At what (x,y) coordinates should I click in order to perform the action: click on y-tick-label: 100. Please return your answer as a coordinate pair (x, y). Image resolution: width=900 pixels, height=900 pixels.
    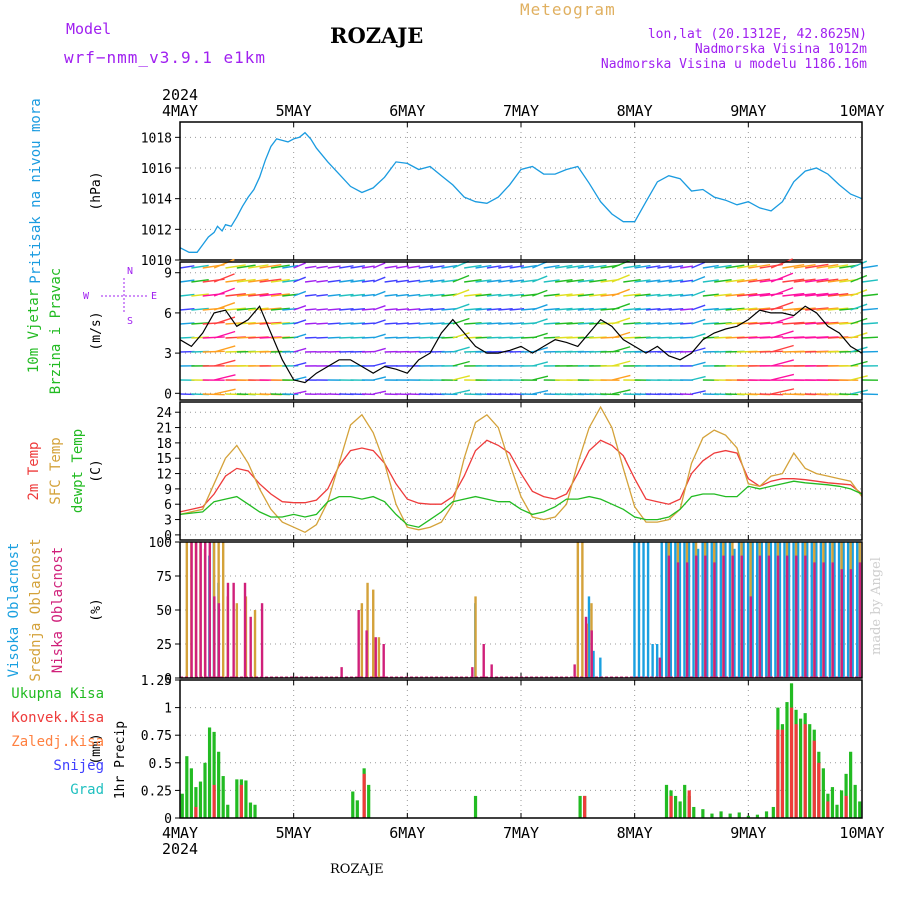
    Looking at the image, I should click on (160, 543).